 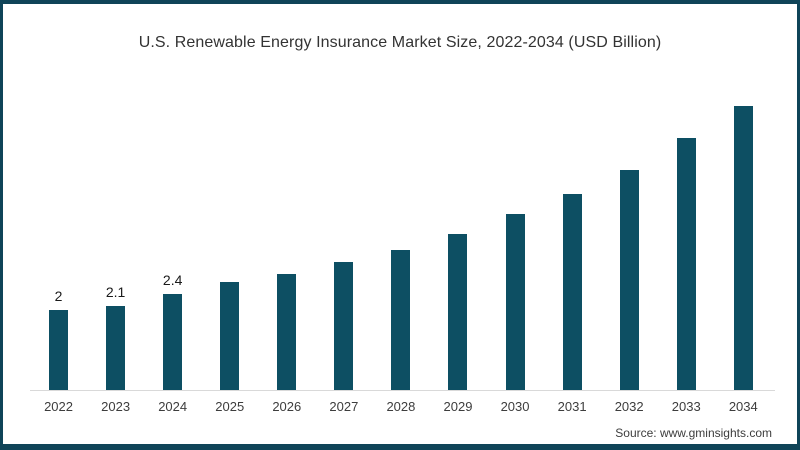 I want to click on bar-value-label: 2.4, so click(x=172, y=280).